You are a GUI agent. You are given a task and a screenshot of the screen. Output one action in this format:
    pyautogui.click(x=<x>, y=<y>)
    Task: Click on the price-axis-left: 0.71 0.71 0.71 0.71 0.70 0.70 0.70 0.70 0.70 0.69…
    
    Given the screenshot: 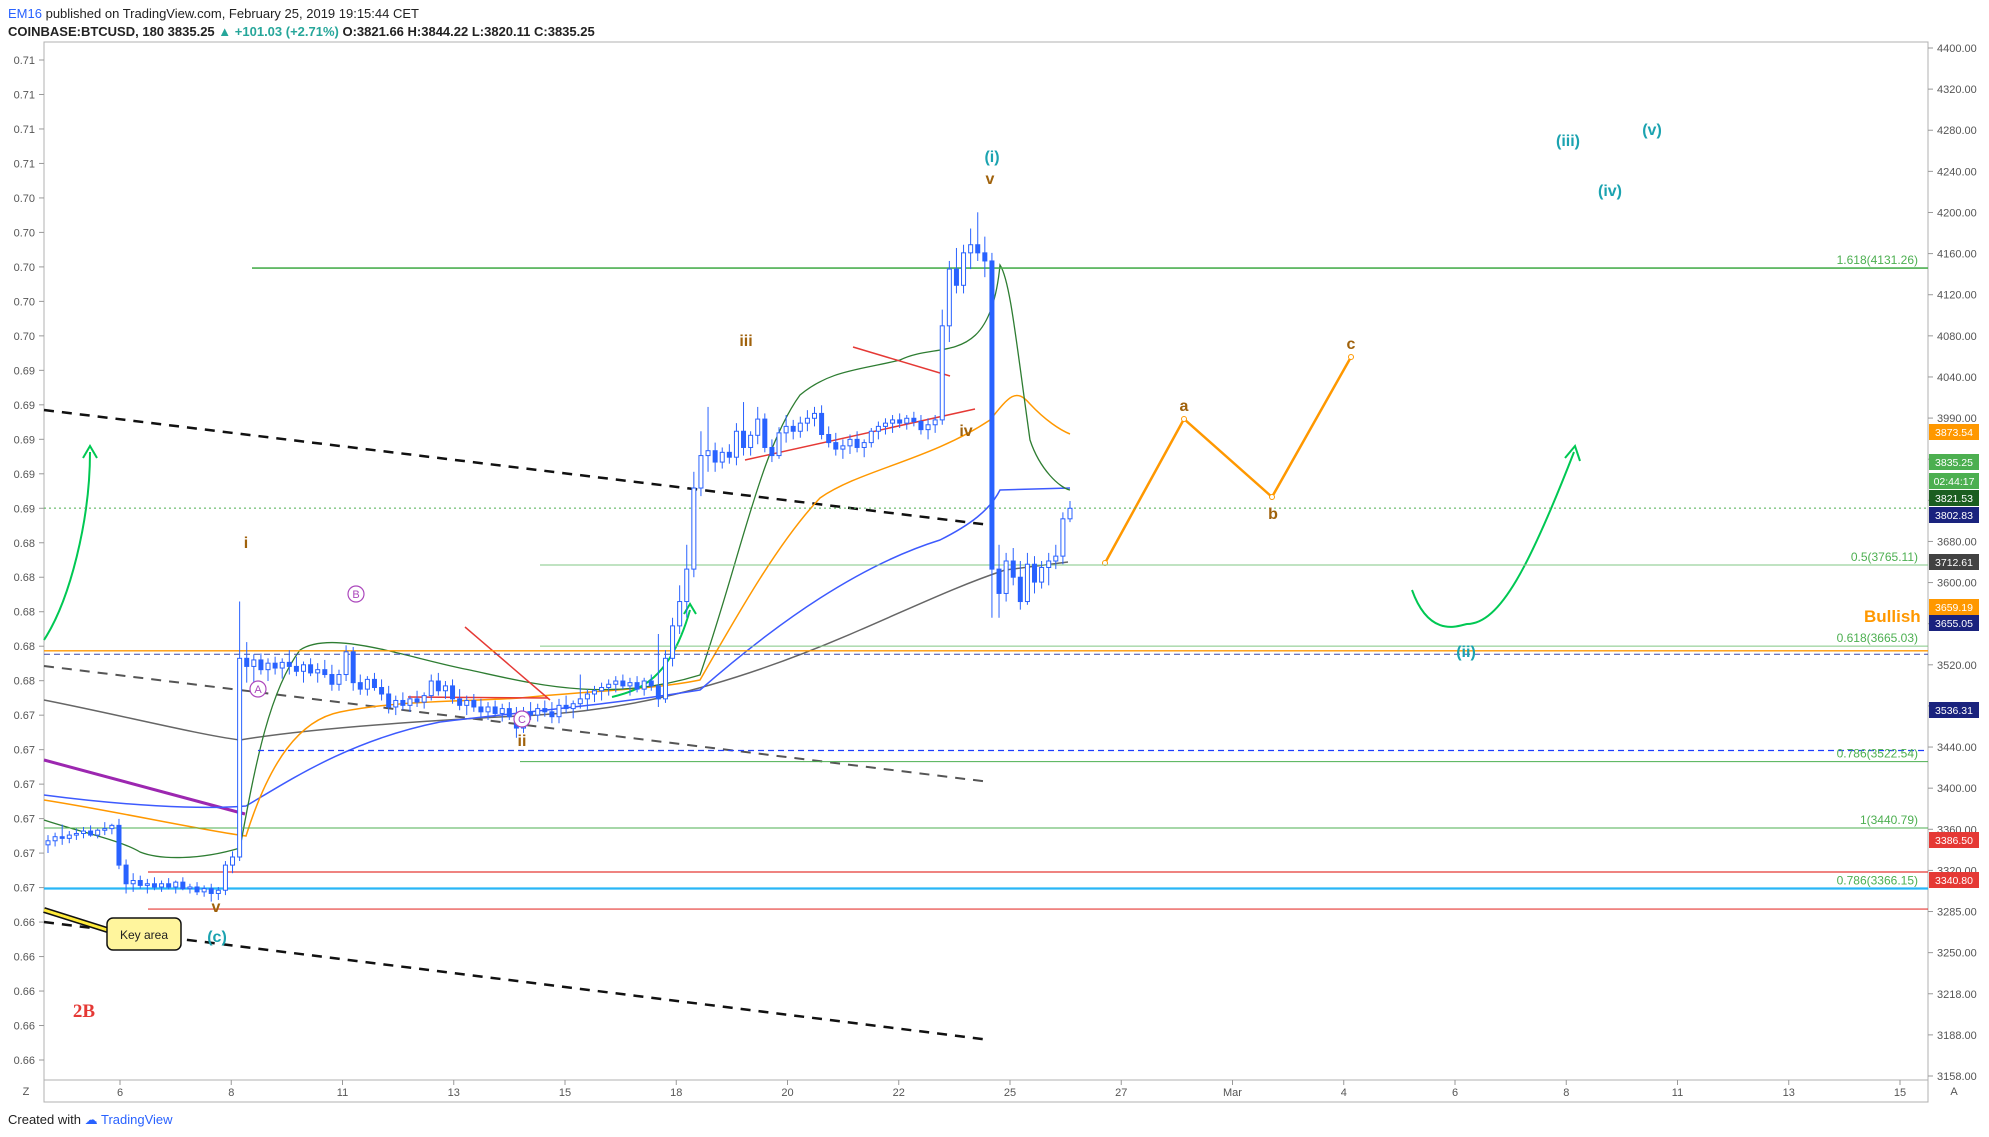 What is the action you would take?
    pyautogui.click(x=29, y=561)
    